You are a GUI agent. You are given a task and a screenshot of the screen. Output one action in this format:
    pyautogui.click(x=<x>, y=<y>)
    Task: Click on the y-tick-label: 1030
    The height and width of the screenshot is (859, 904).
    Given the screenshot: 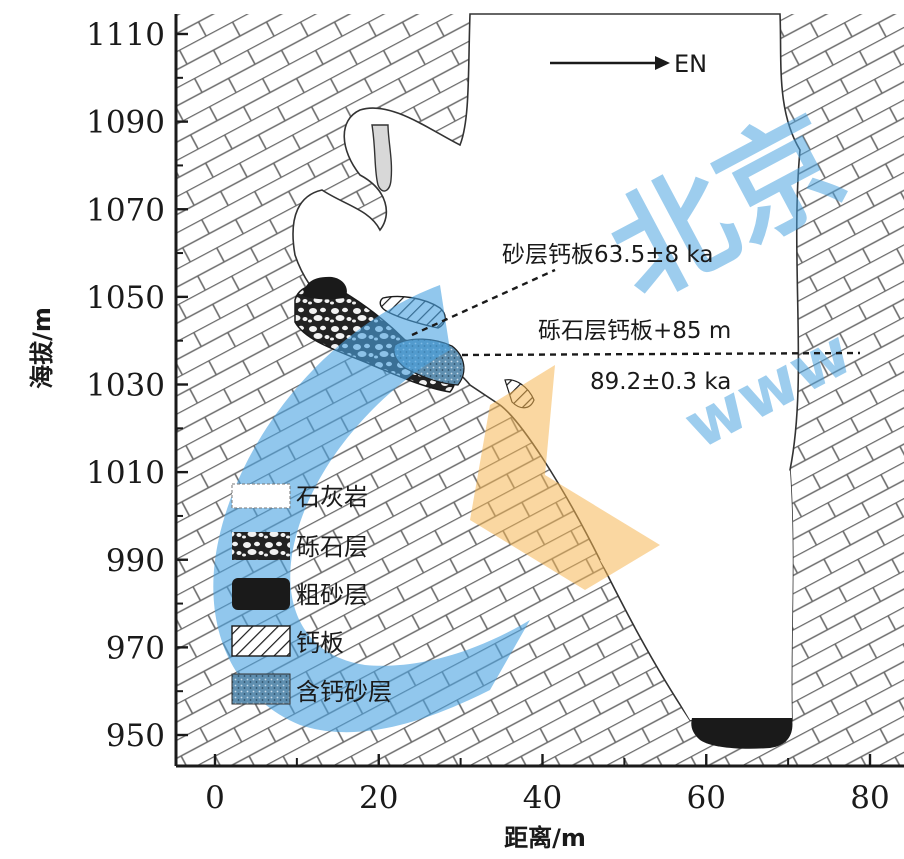 What is the action you would take?
    pyautogui.click(x=125, y=386)
    